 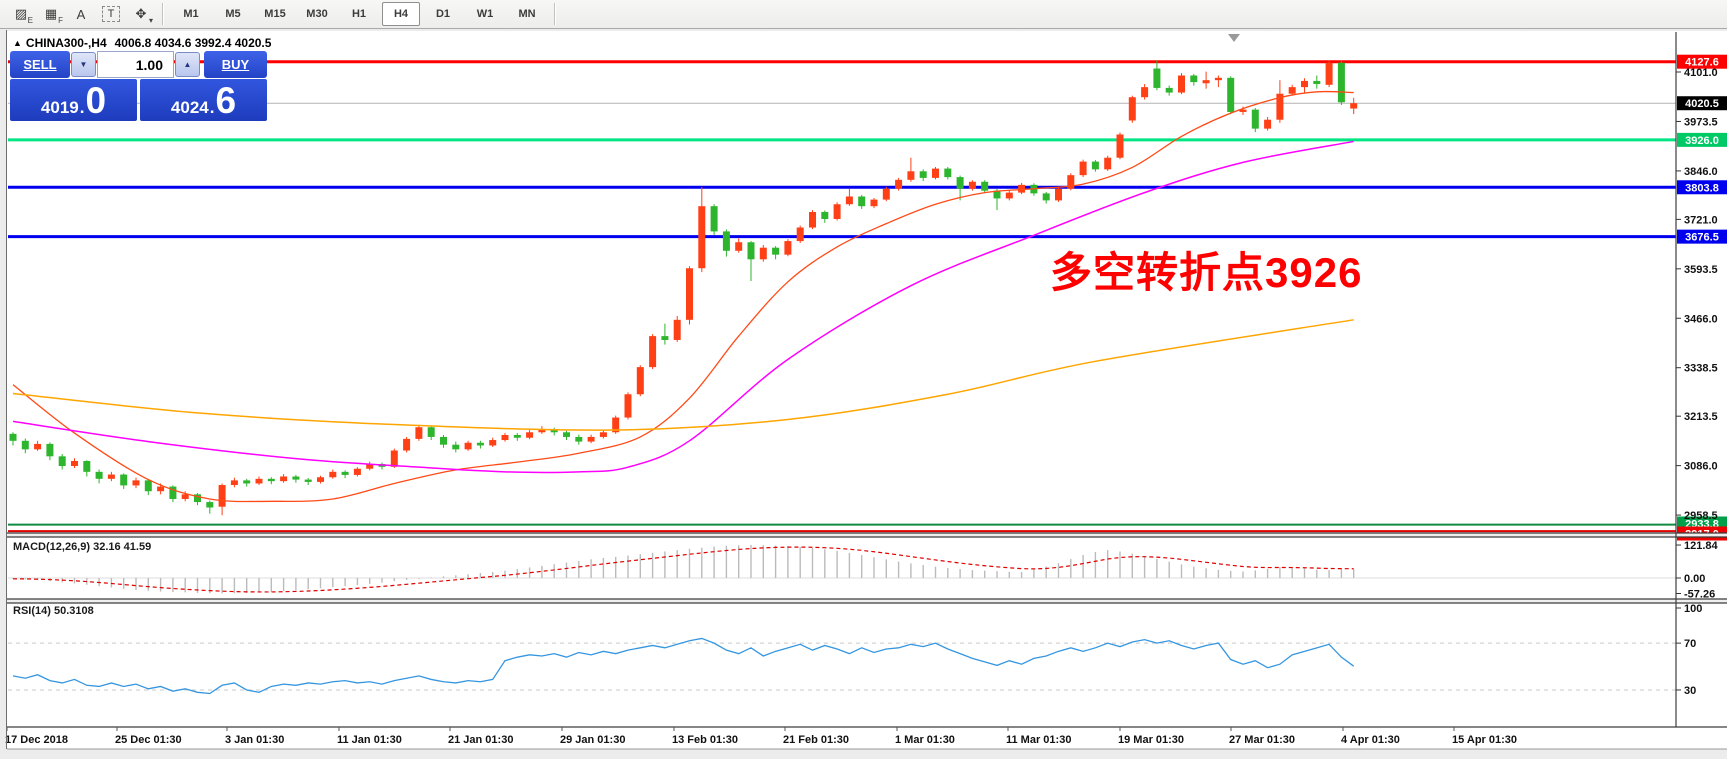 What do you see at coordinates (1702, 63) in the screenshot?
I see `svg-text: 4127.6` at bounding box center [1702, 63].